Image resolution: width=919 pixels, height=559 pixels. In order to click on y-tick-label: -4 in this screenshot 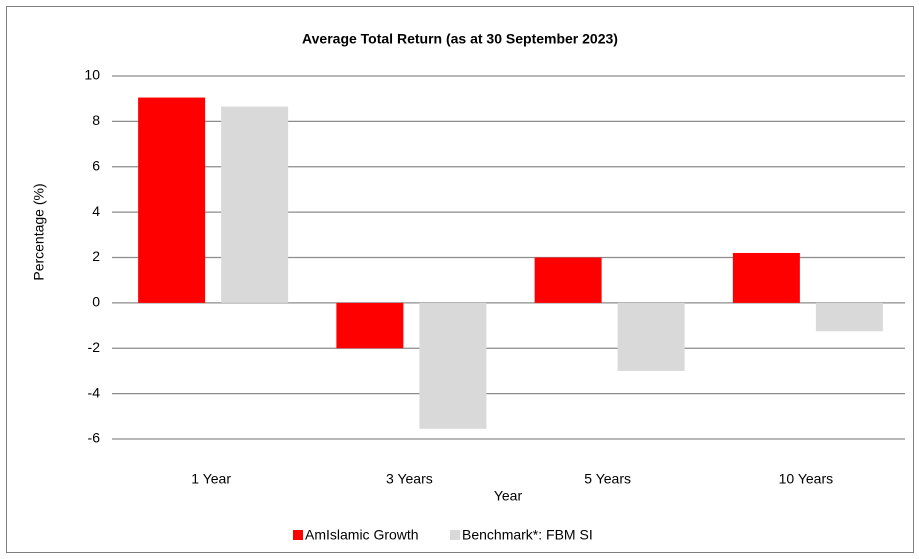, I will do `click(94, 392)`.